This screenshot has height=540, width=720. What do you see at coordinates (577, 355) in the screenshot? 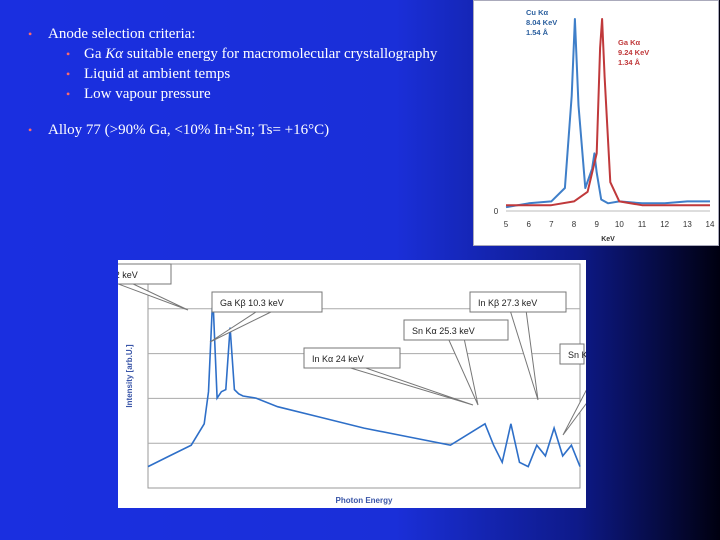
I see `callout-label: Sn Kβ 28.5 keV` at bounding box center [577, 355].